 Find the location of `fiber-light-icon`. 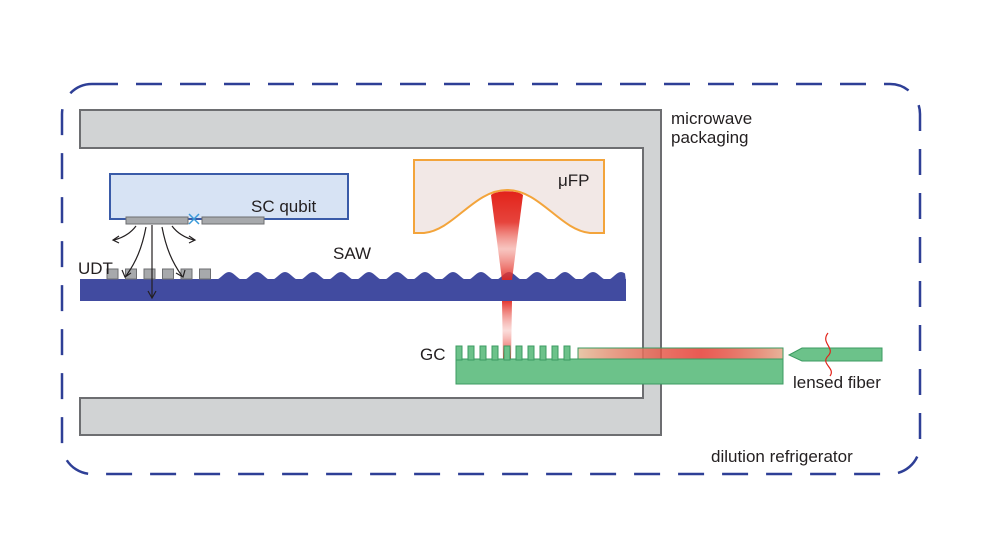

fiber-light-icon is located at coordinates (828, 354).